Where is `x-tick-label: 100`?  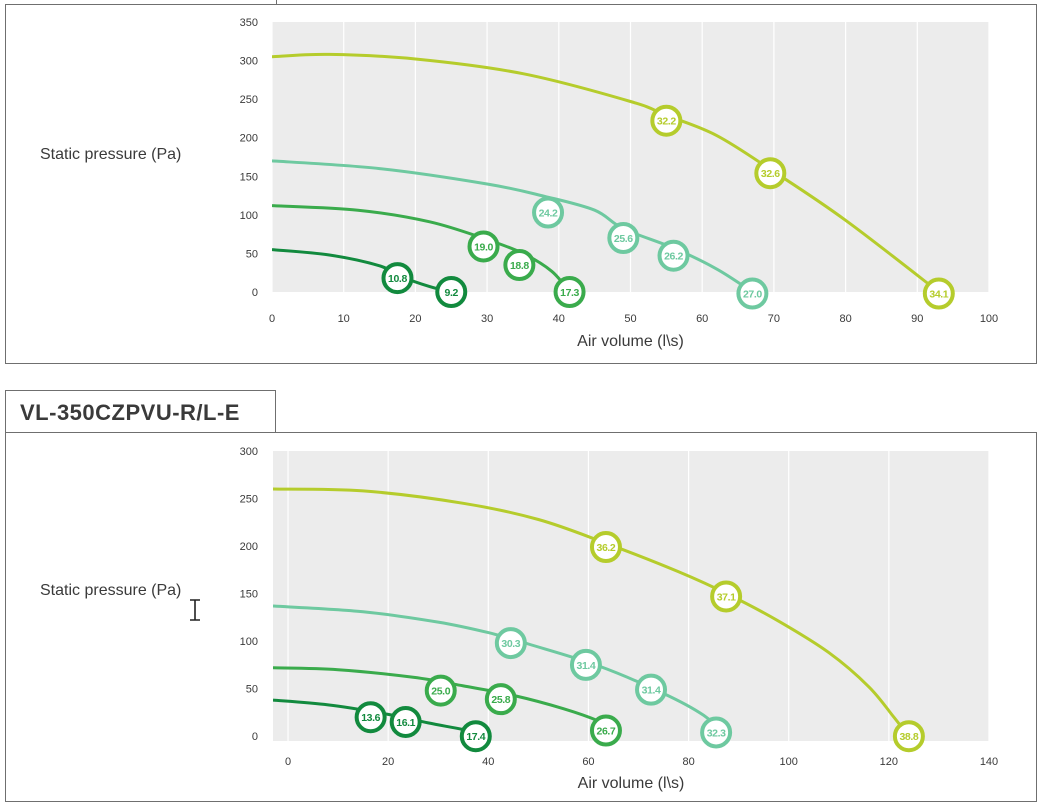
x-tick-label: 100 is located at coordinates (989, 319).